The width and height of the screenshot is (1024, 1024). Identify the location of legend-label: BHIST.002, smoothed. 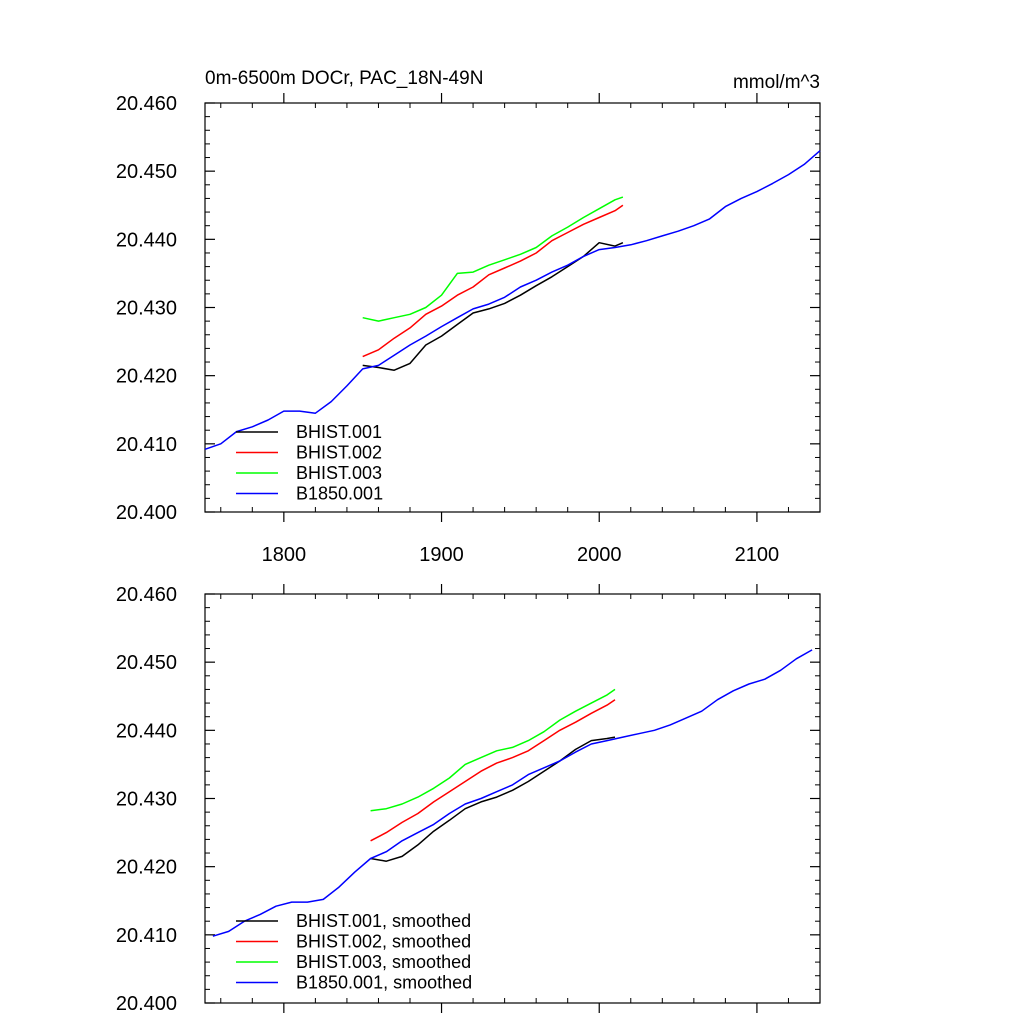
(383, 942).